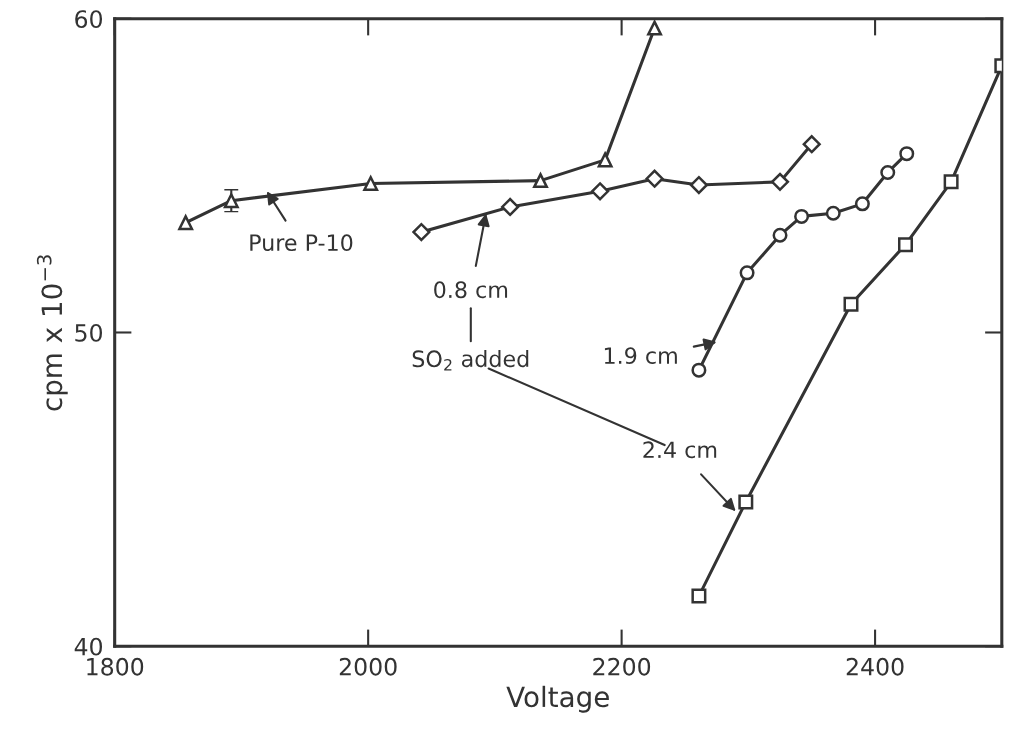 This screenshot has width=1015, height=748. What do you see at coordinates (471, 290) in the screenshot?
I see `annotation: 0.8 cm` at bounding box center [471, 290].